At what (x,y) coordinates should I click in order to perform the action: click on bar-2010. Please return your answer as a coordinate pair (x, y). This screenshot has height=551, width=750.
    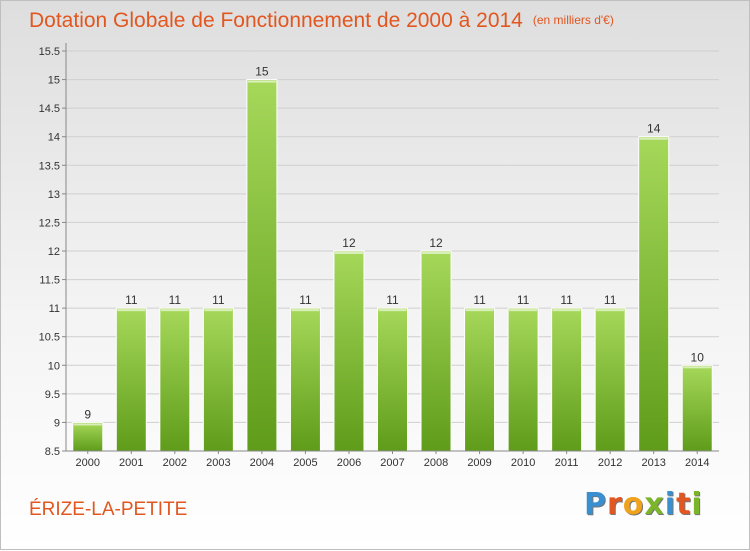
    Looking at the image, I should click on (523, 379).